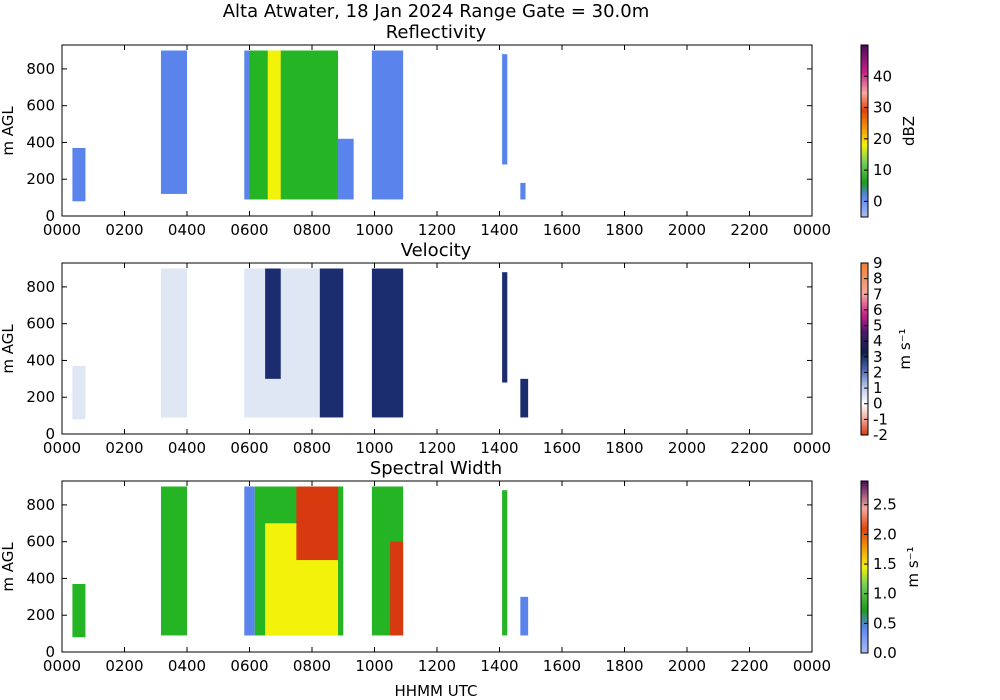 The width and height of the screenshot is (1000, 700). Describe the element at coordinates (880, 579) in the screenshot. I see `spectral-width-colorbar-ticks: 0.0 0.5 1.0 1.5 2.0 2.5` at that location.